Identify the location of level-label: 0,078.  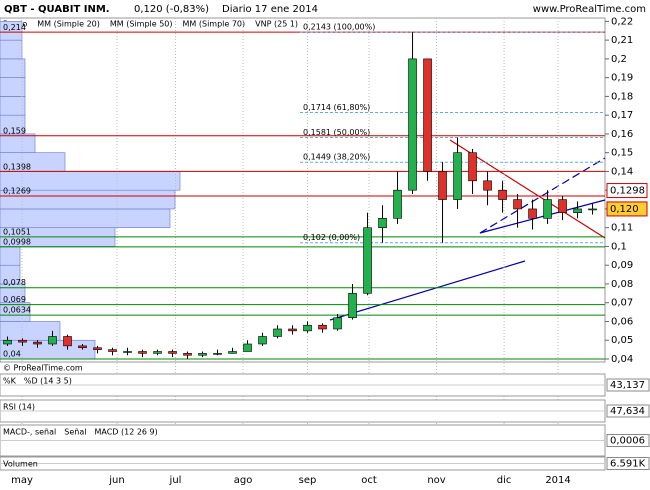
(14, 282).